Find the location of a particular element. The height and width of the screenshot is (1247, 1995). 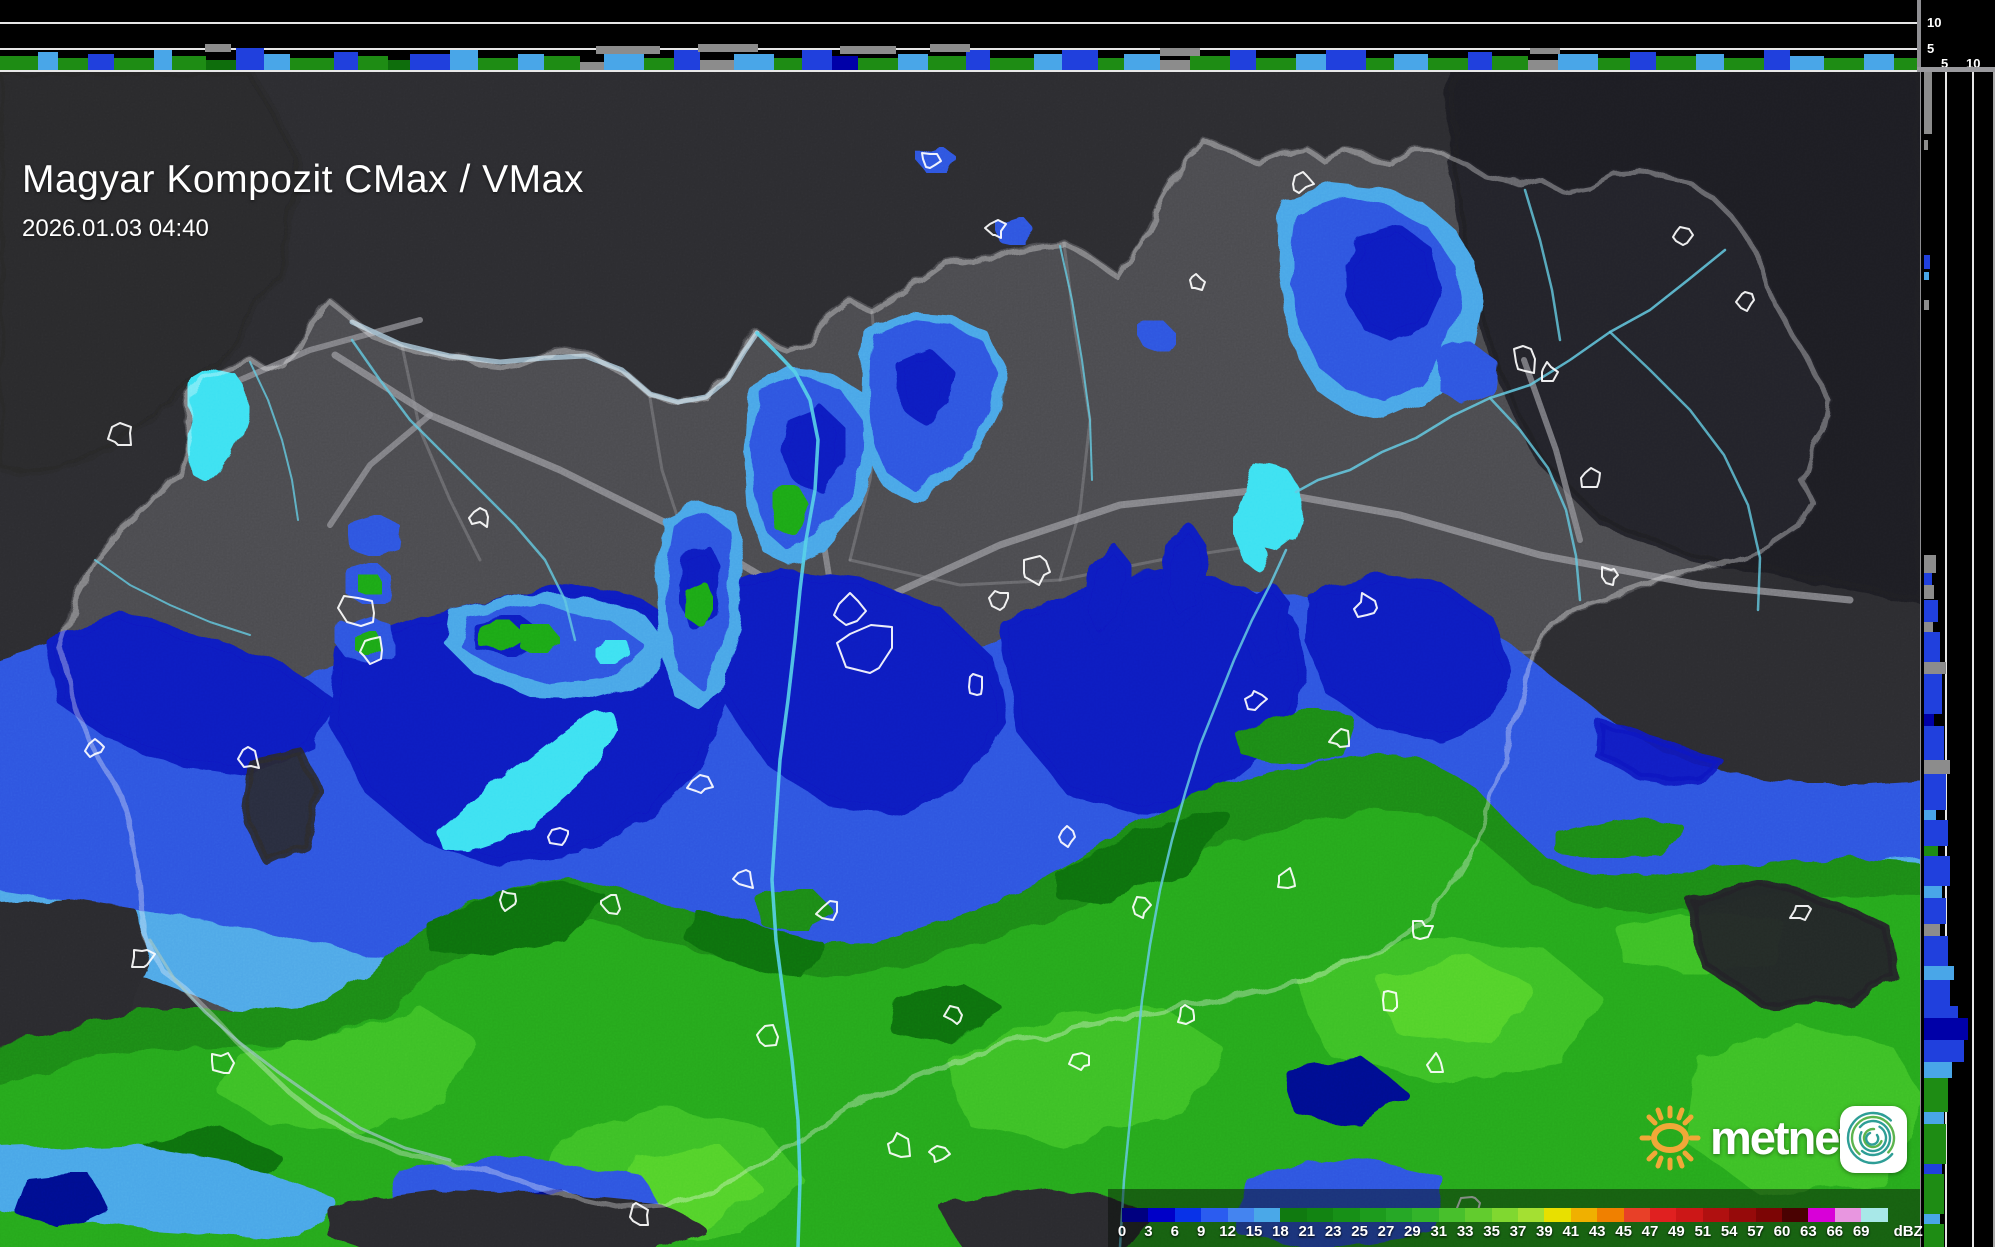

top-axis-label-5: 5 is located at coordinates (1931, 48).